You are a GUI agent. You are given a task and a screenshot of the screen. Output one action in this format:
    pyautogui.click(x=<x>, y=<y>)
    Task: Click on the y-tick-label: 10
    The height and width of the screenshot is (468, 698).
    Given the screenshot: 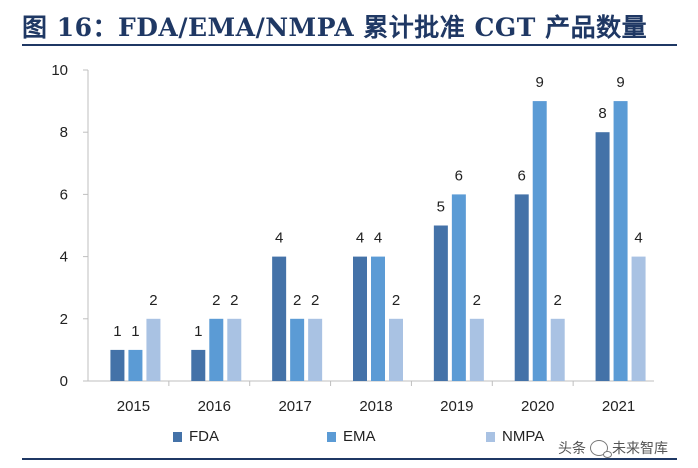 What is the action you would take?
    pyautogui.click(x=59, y=70)
    